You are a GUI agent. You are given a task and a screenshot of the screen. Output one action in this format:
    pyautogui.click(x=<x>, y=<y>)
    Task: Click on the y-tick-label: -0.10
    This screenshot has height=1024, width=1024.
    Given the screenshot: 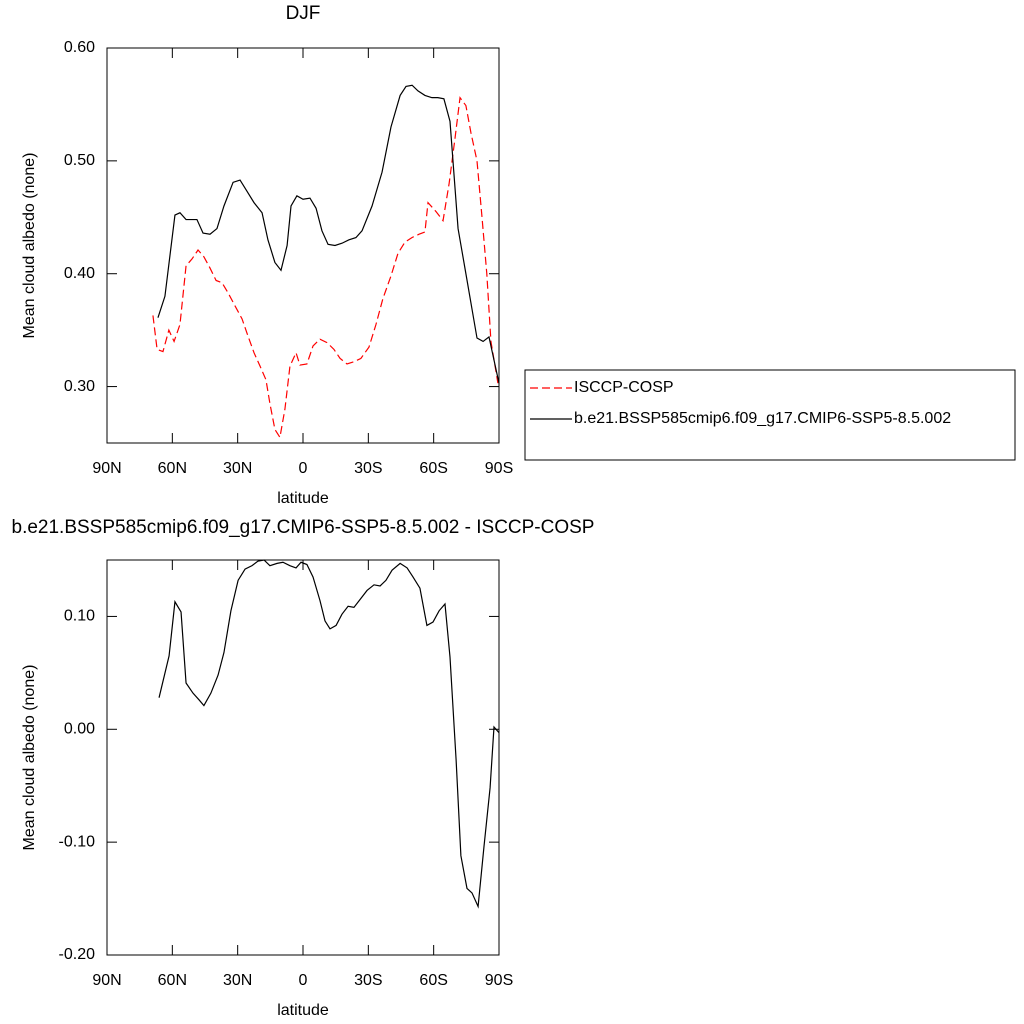 What is the action you would take?
    pyautogui.click(x=77, y=841)
    